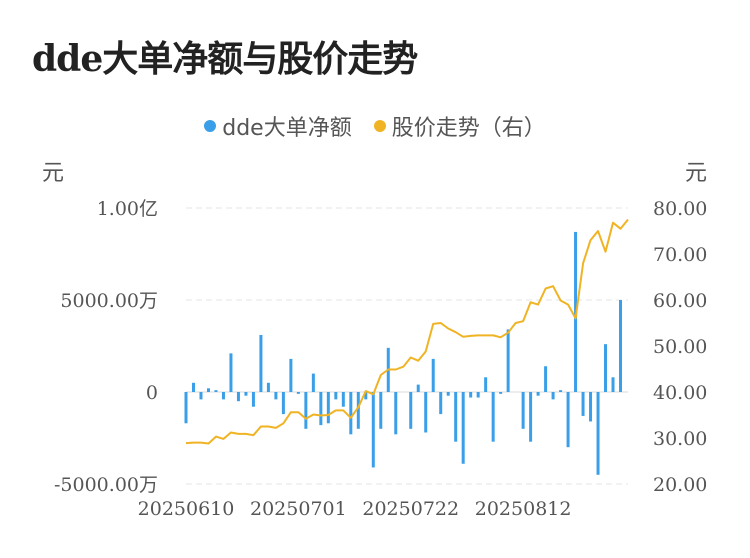  I want to click on x-tick-label: 20250610, so click(186, 509).